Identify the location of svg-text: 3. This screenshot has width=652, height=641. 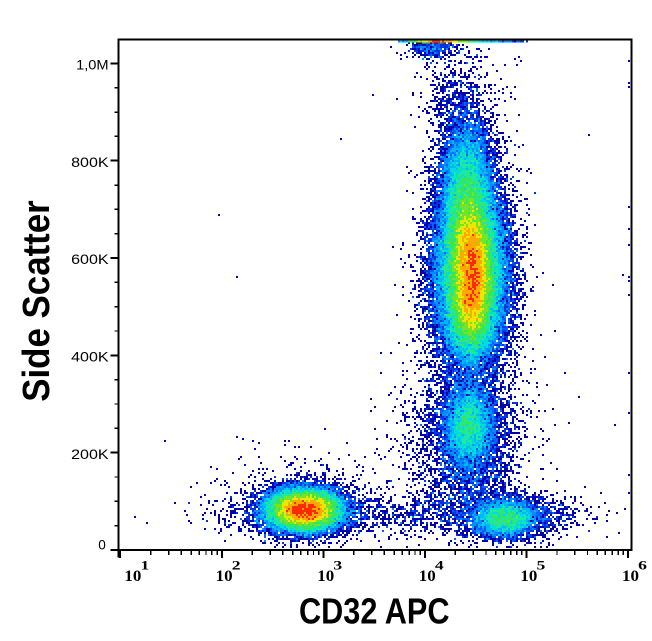
(337, 564).